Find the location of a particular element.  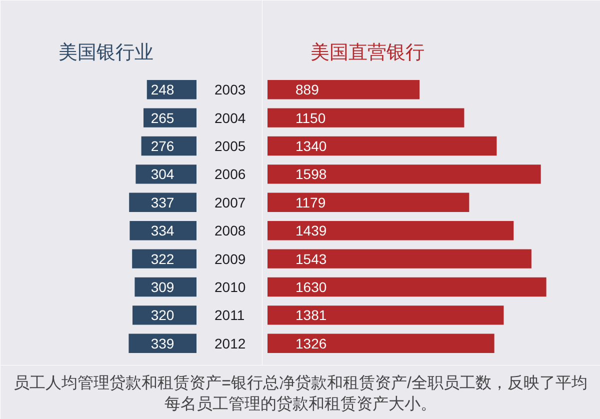

data-label: 265 is located at coordinates (162, 118).